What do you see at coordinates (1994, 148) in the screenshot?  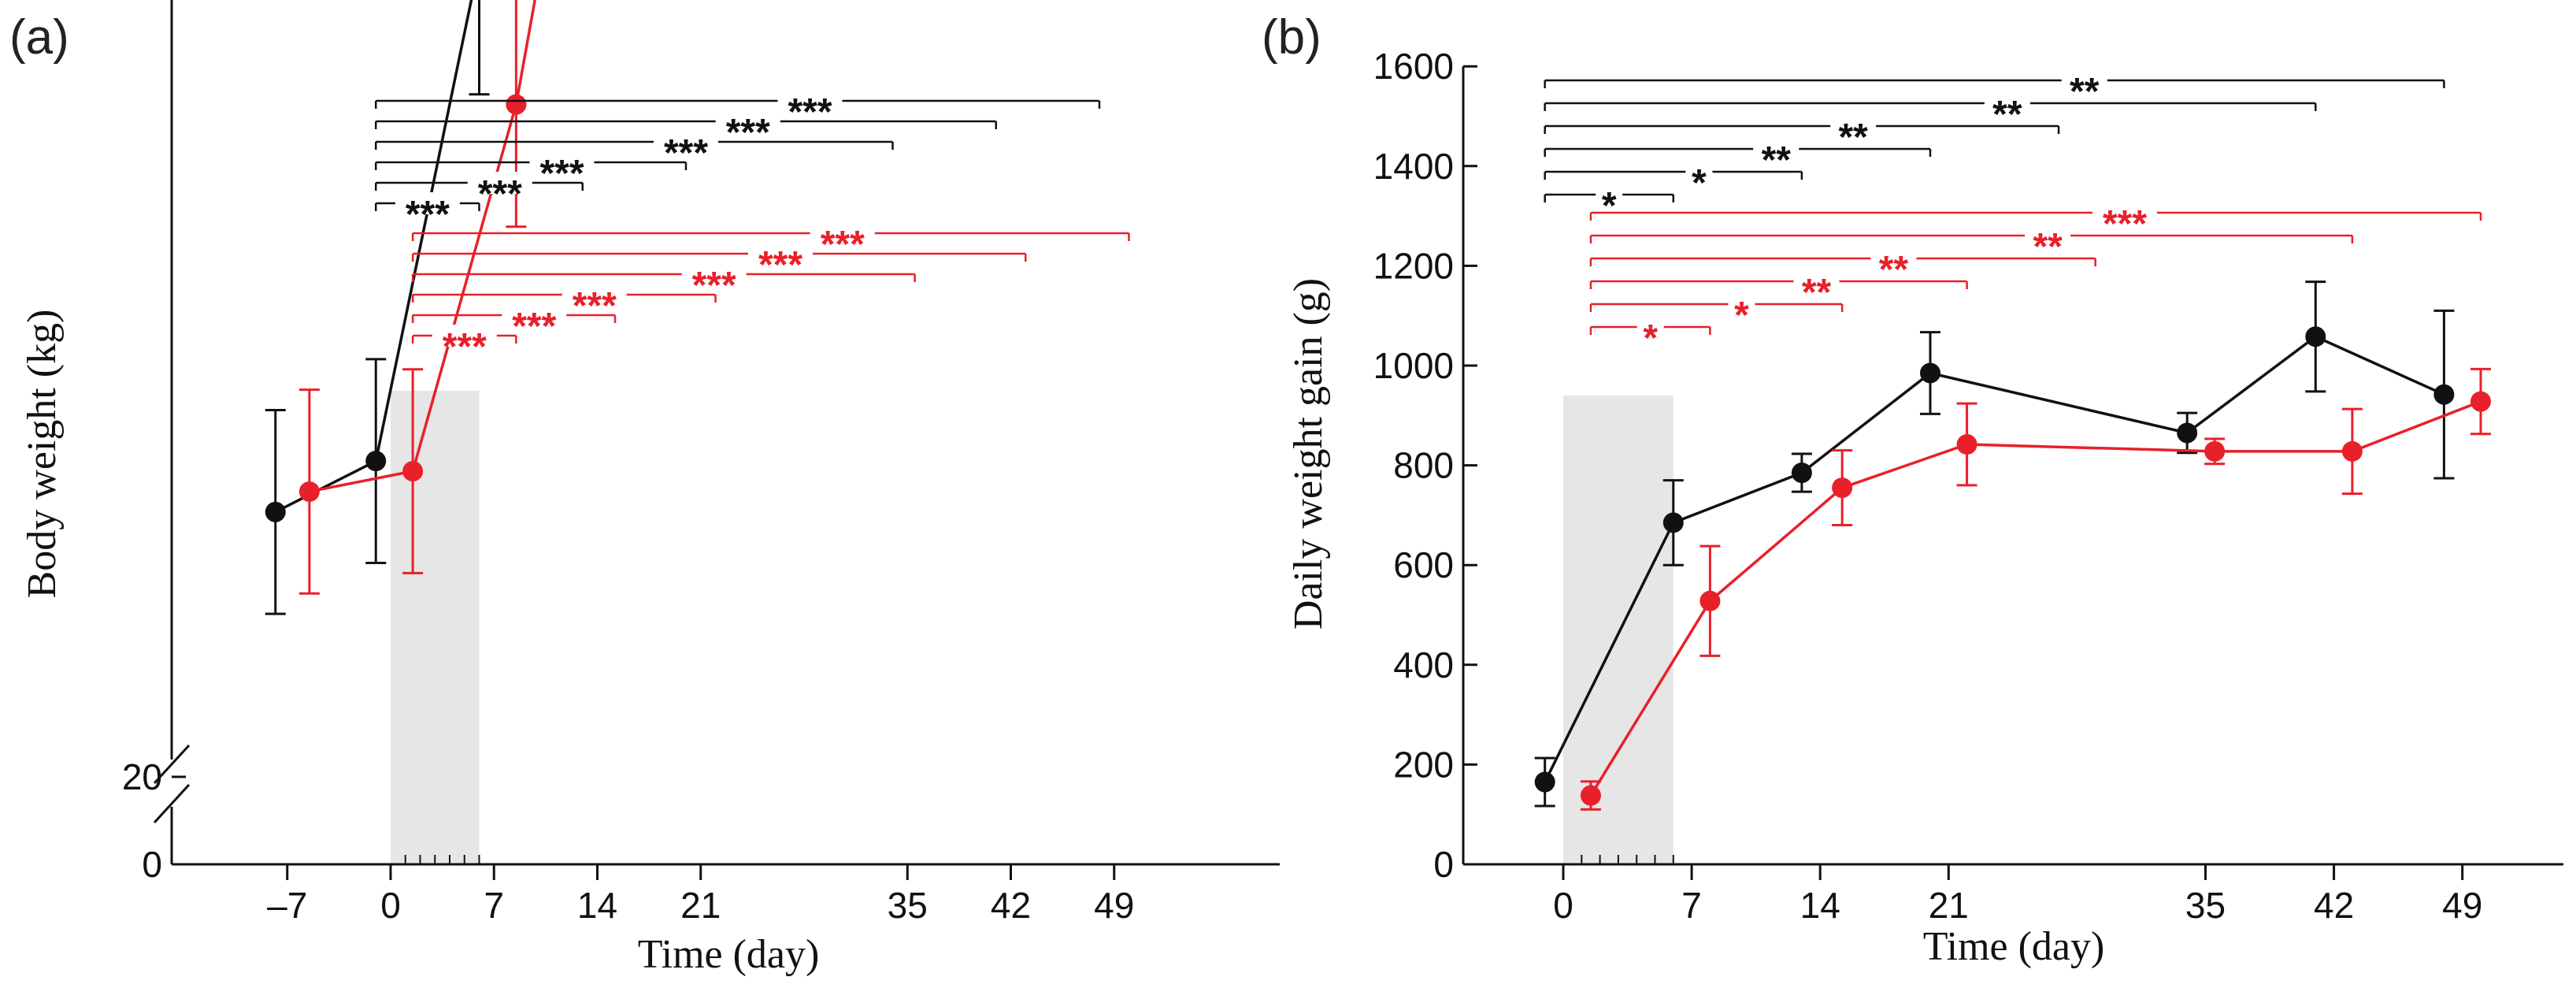 I see `brackets-black: **********` at bounding box center [1994, 148].